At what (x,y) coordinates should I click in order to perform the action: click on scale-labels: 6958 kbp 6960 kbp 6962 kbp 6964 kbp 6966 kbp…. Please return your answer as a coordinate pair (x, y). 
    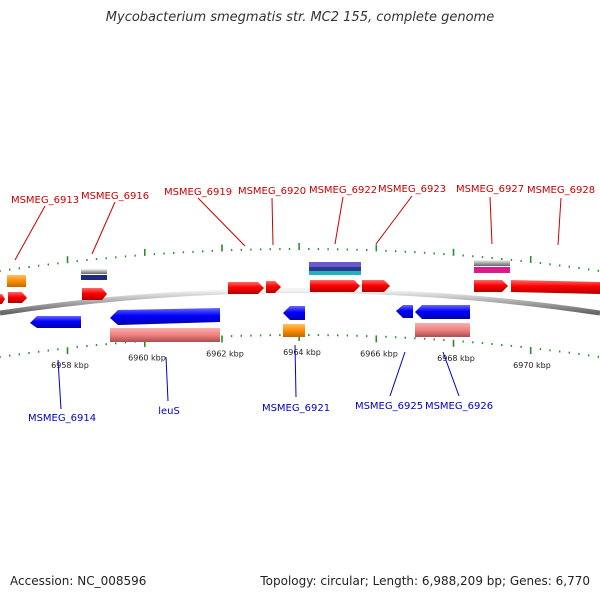
    Looking at the image, I should click on (301, 359).